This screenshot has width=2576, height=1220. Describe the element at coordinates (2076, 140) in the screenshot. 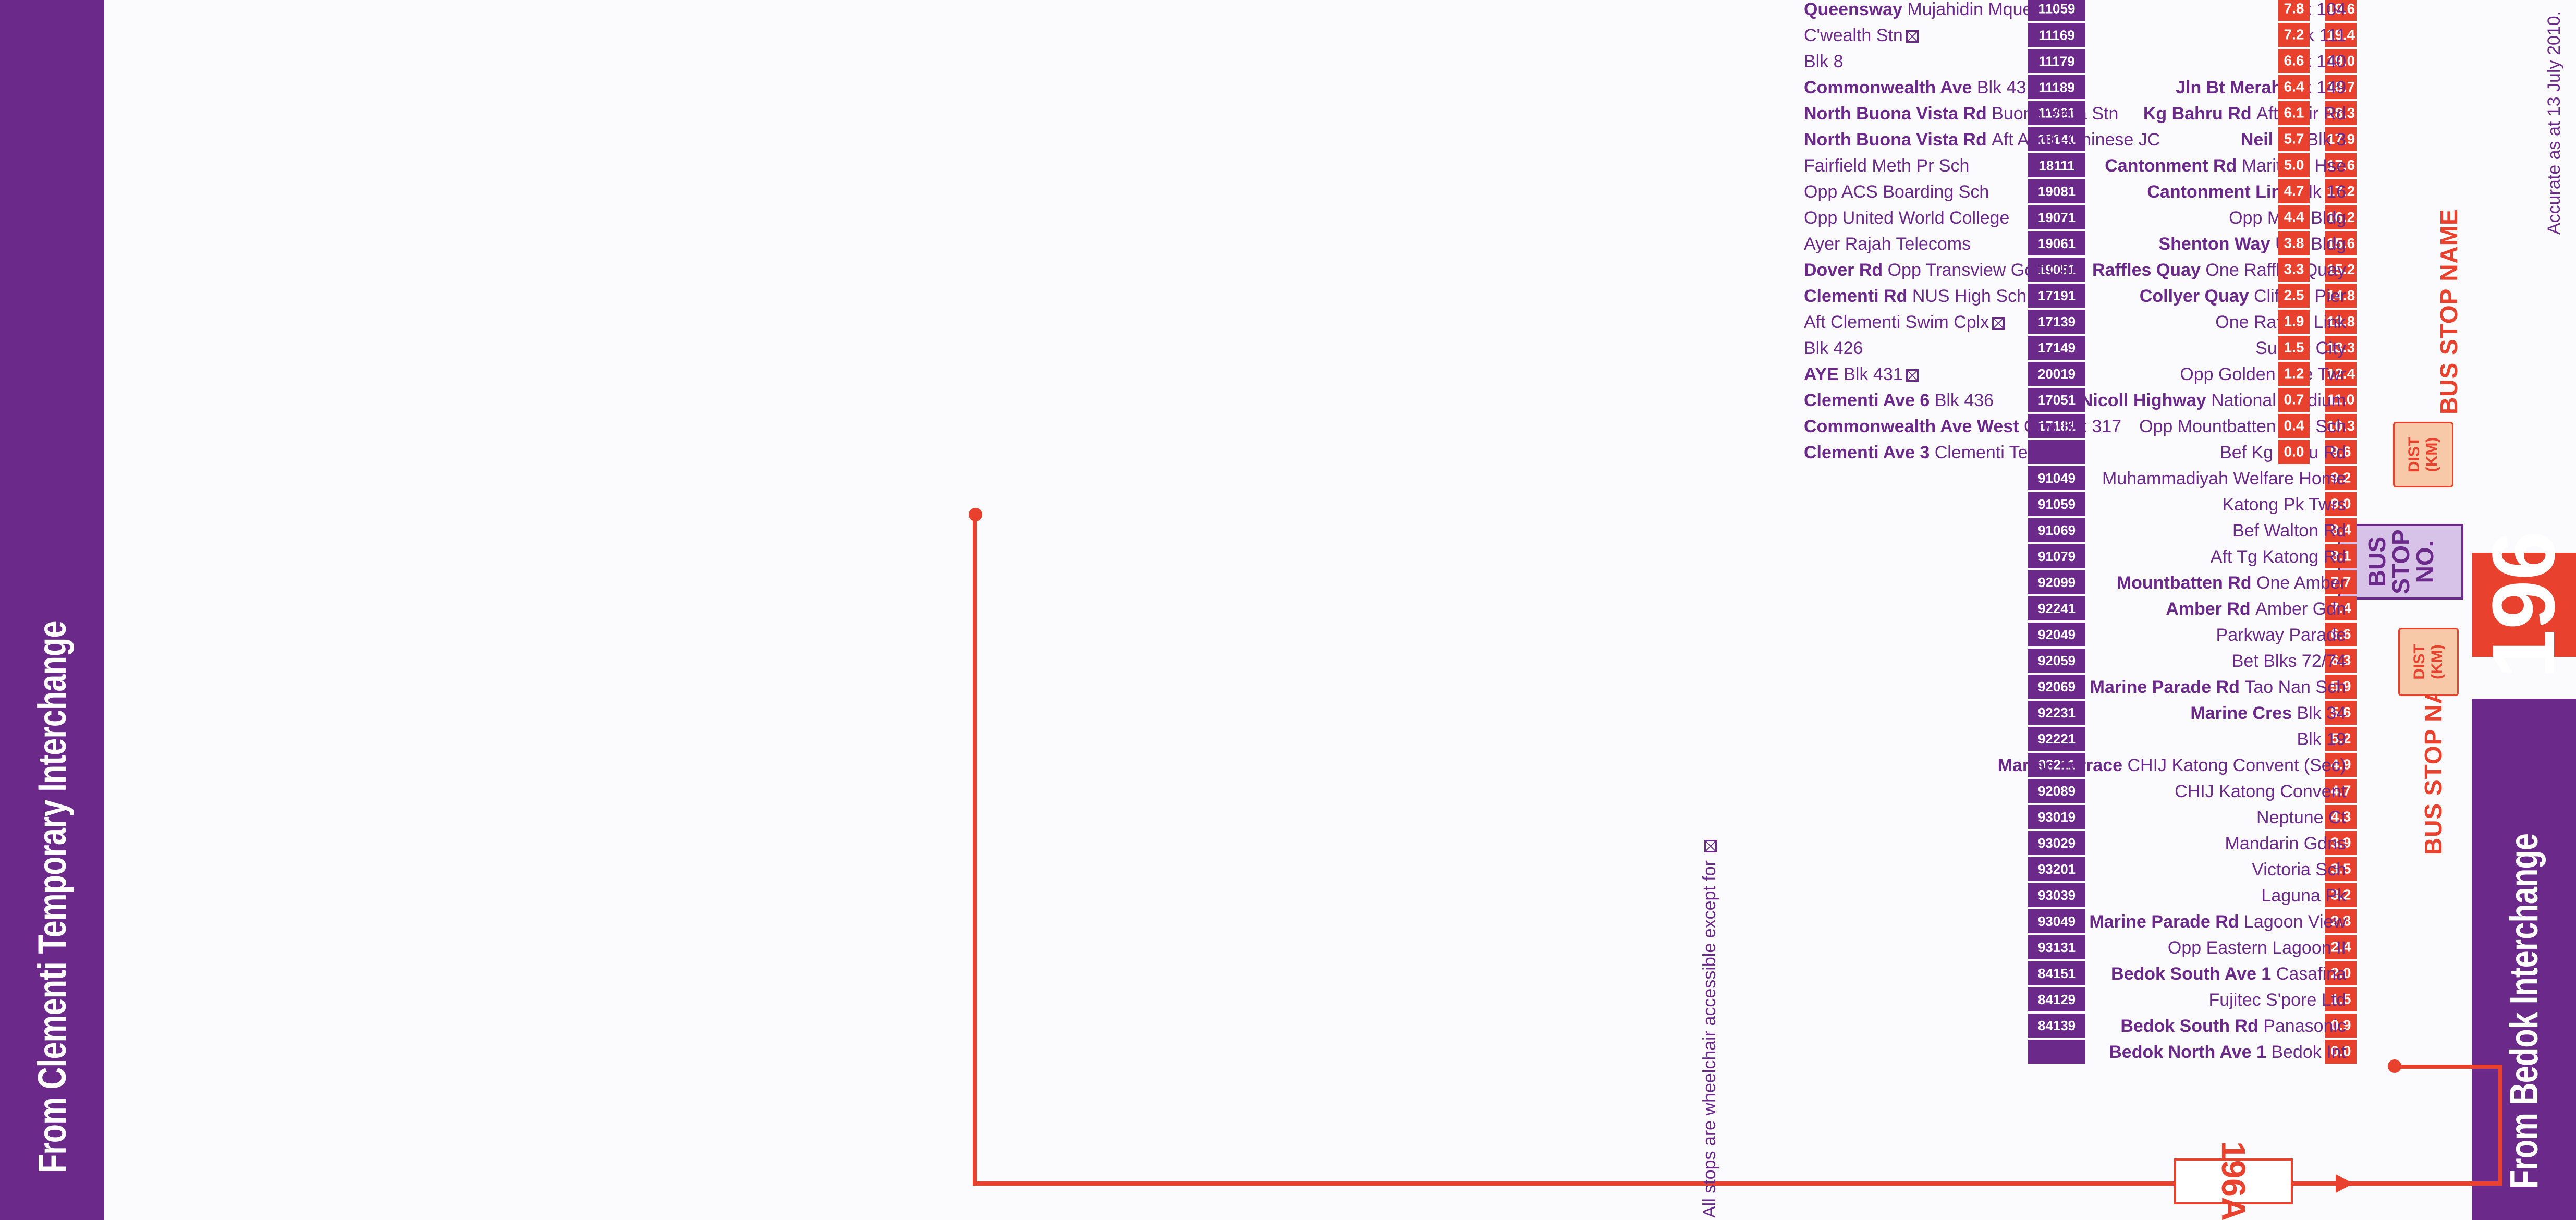

I see `clementi-stop-name-text: Aft Anglo-Chinese JC` at that location.